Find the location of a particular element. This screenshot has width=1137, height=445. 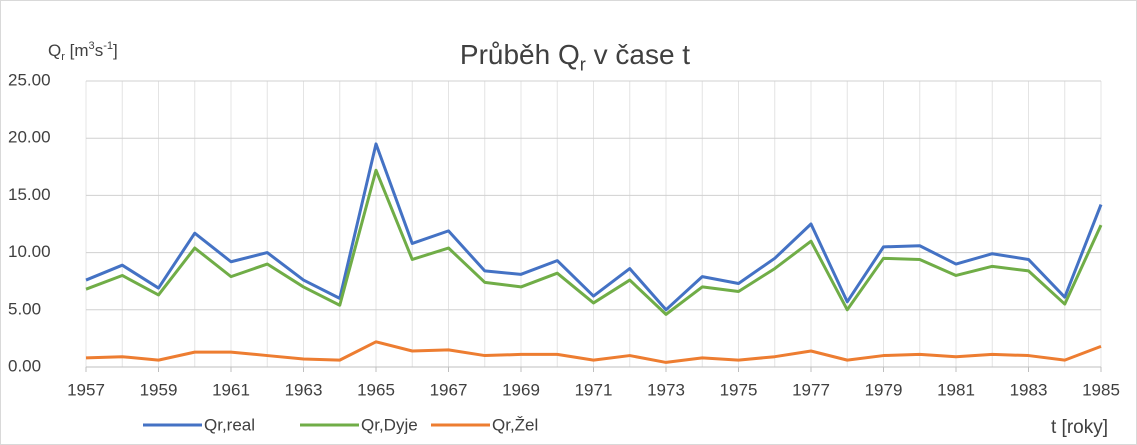

chart-title: Průběh Qr​ v čase t is located at coordinates (575, 56).